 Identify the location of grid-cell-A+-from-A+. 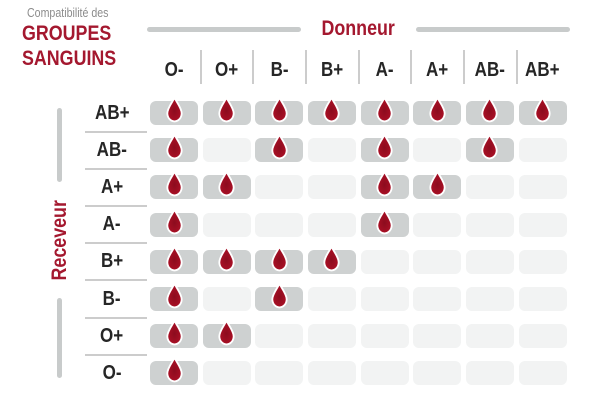
(437, 185).